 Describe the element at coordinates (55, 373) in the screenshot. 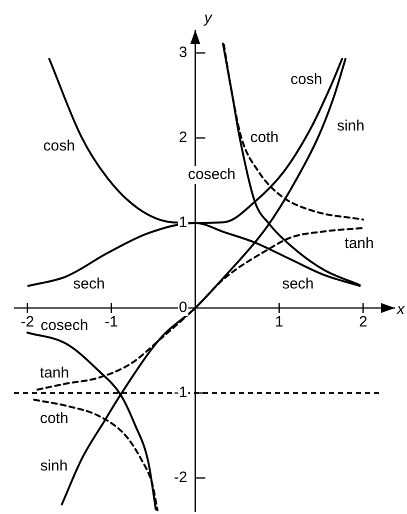

I see `series-label: tanh` at that location.